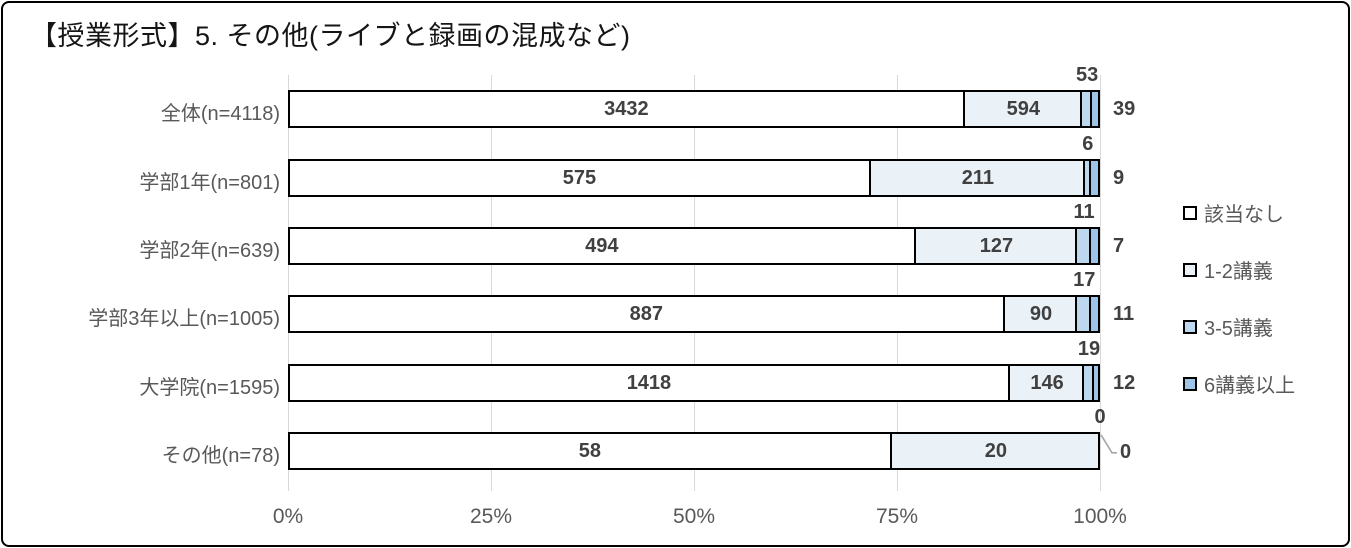 This screenshot has width=1351, height=548. I want to click on x-tick-label: 100%, so click(1100, 516).